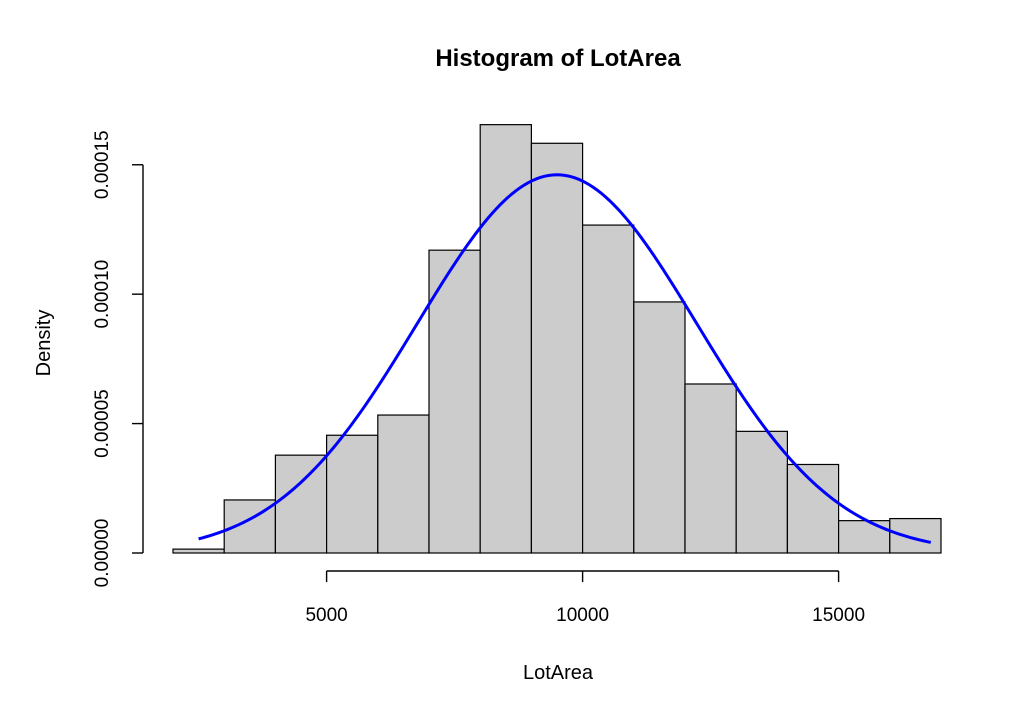 Image resolution: width=1033 pixels, height=708 pixels. I want to click on x-axis-label: LotArea, so click(558, 673).